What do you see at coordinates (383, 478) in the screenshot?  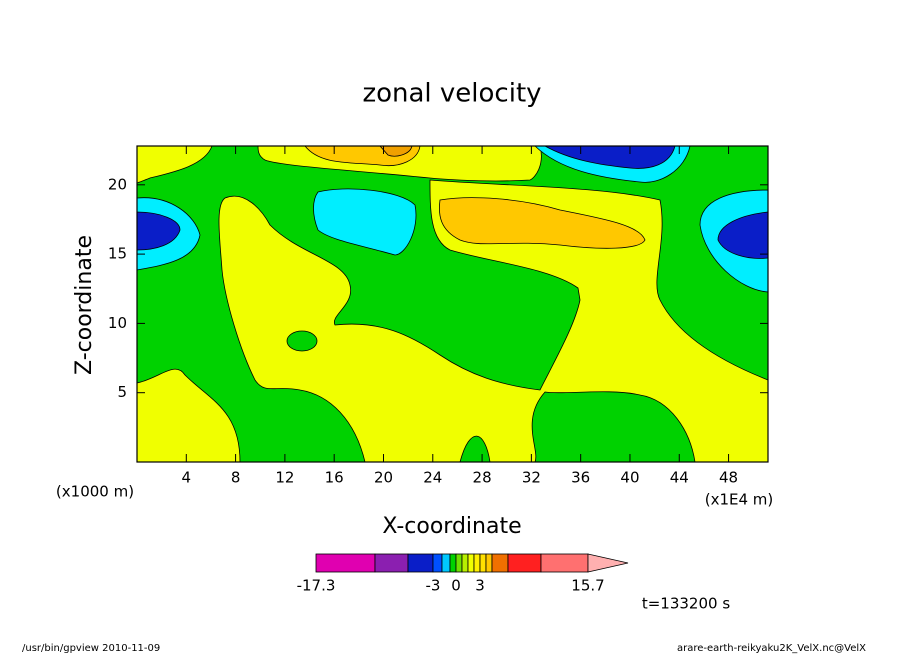 I see `x-tick-label: 20` at bounding box center [383, 478].